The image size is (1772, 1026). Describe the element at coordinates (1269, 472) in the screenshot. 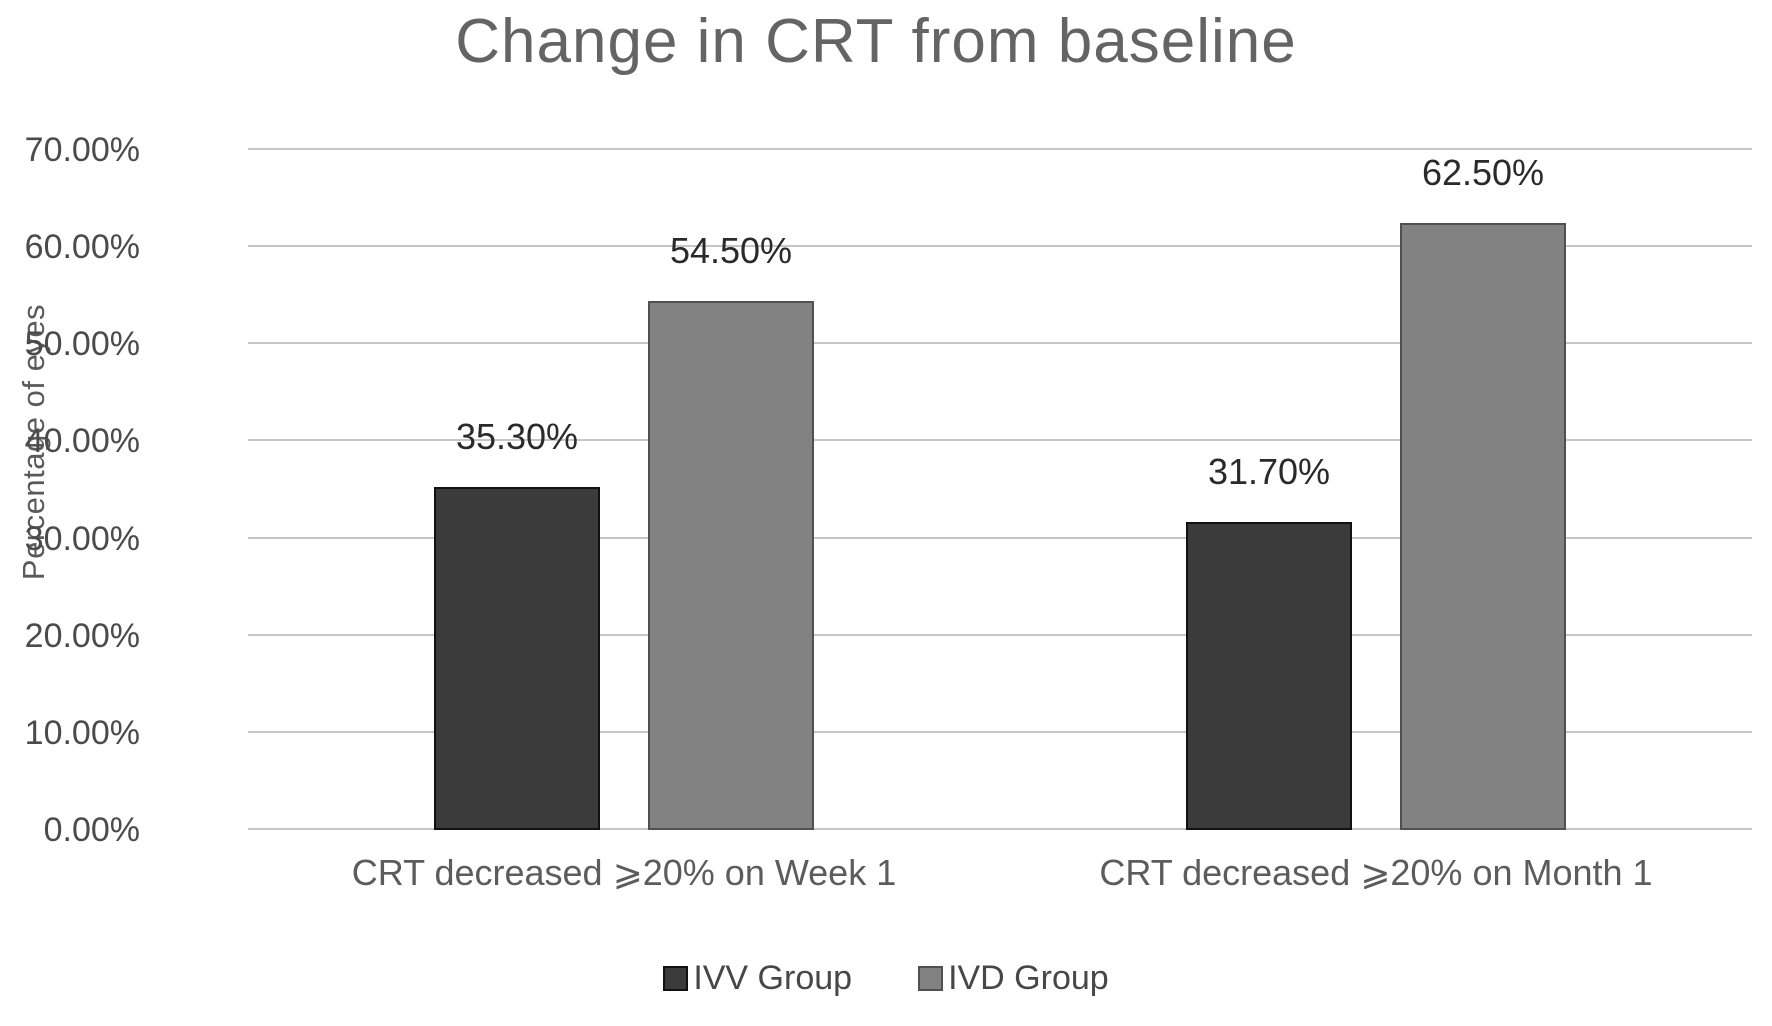

I see `bar-data-label: 31.70%` at that location.